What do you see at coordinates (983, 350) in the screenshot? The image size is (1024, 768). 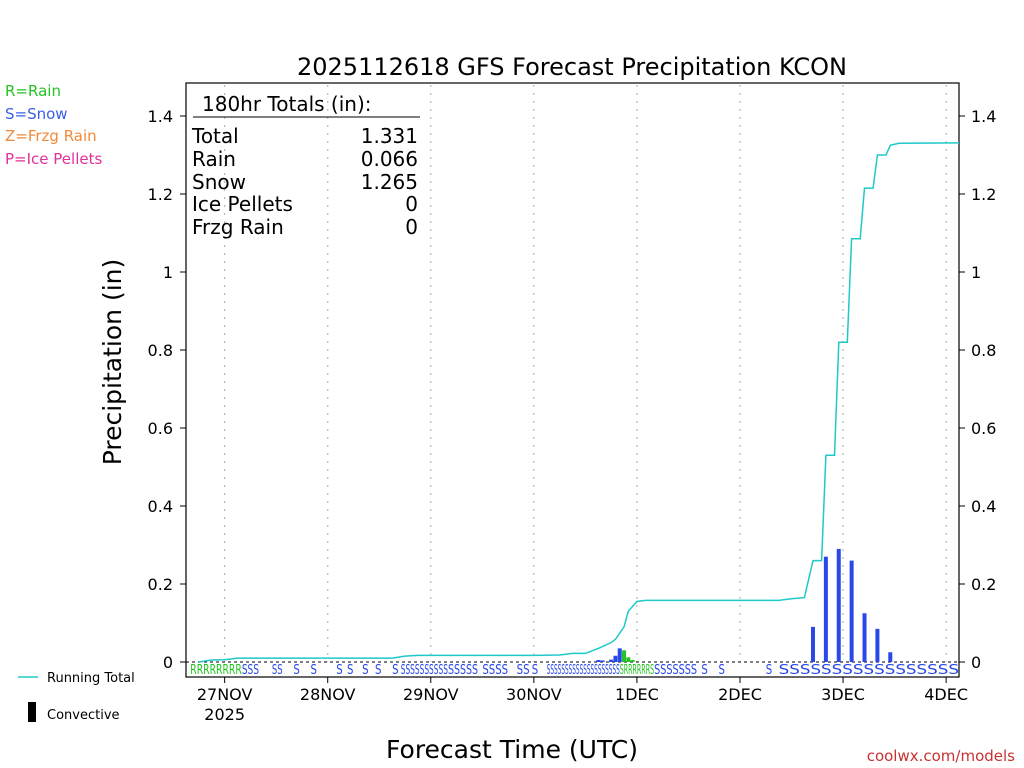 I see `y-tick-label-right: 0.8` at bounding box center [983, 350].